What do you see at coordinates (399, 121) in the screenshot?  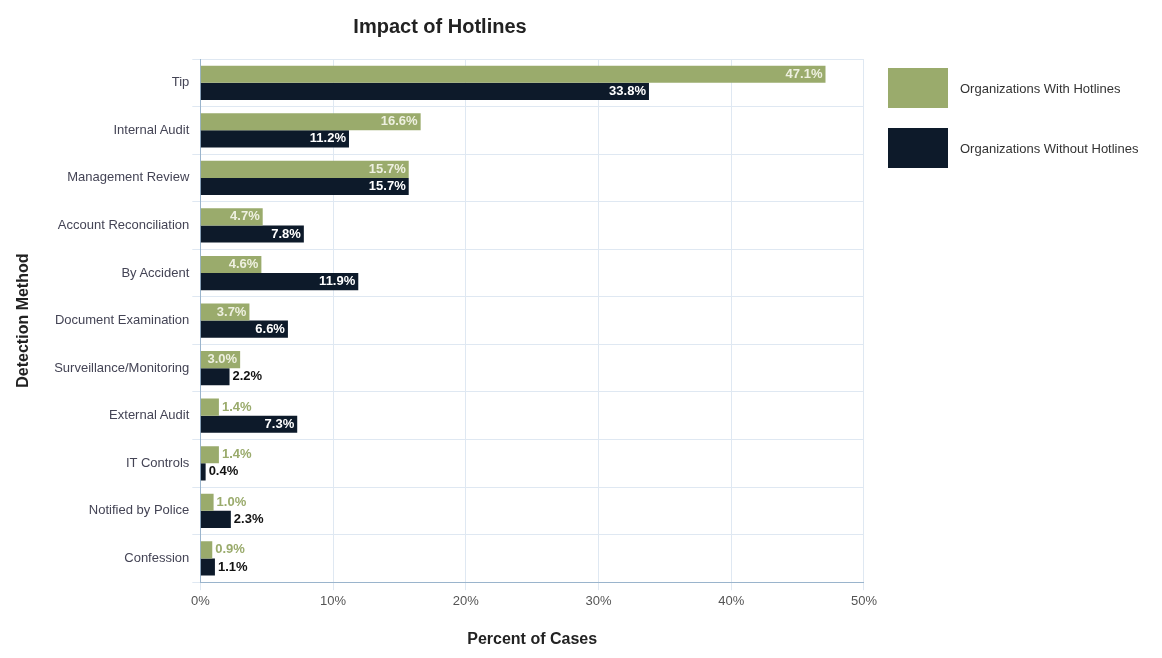 I see `data-label: 16.6%` at bounding box center [399, 121].